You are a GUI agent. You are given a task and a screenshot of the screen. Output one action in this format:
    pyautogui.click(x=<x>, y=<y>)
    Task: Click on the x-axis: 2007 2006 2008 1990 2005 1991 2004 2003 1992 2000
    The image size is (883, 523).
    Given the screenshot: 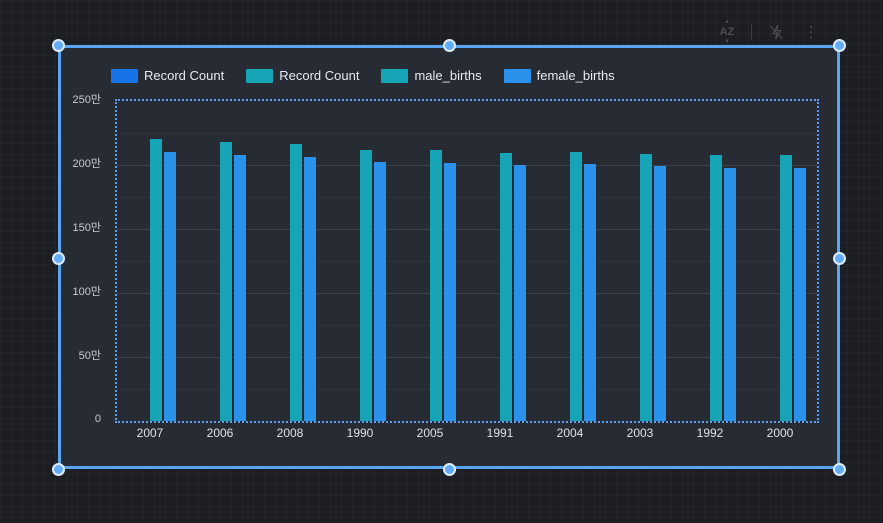 What is the action you would take?
    pyautogui.click(x=465, y=434)
    